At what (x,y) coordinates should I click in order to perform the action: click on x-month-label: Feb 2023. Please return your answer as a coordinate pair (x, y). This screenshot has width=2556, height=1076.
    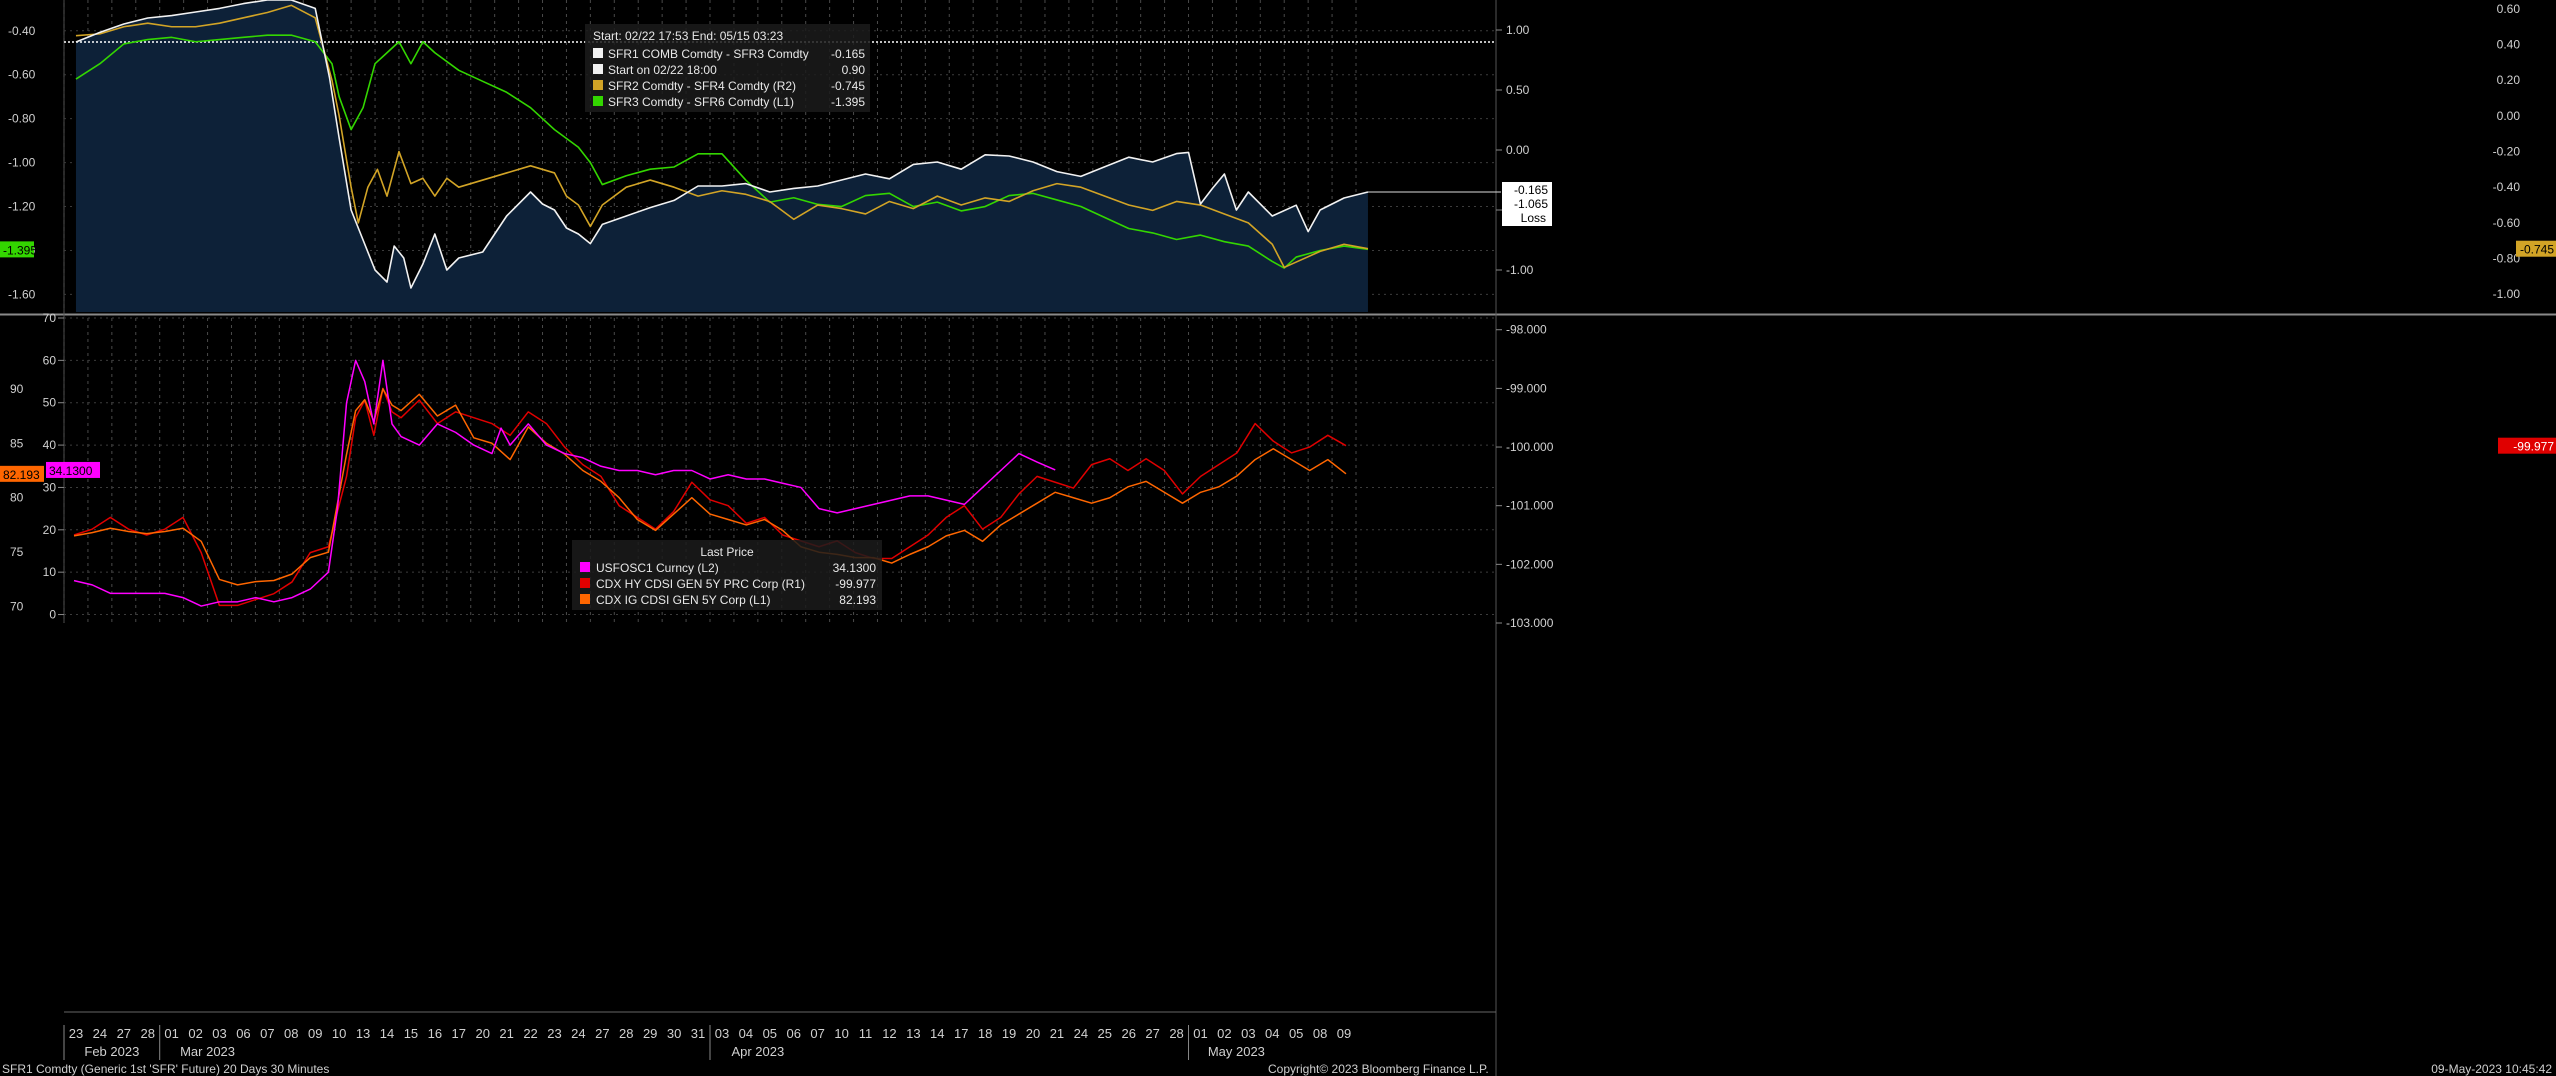
    Looking at the image, I should click on (111, 1051).